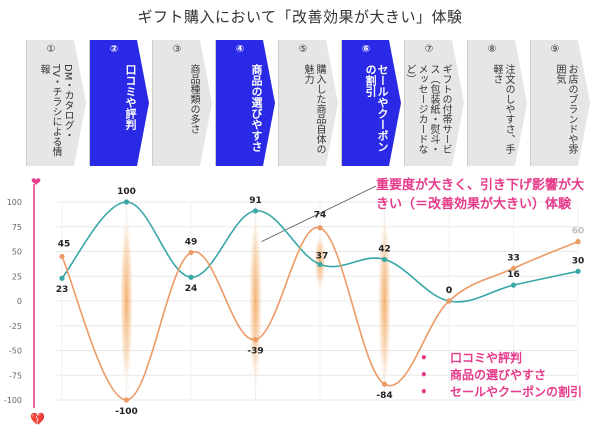 The image size is (600, 444). Describe the element at coordinates (17, 227) in the screenshot. I see `y-tick-label: 75` at that location.